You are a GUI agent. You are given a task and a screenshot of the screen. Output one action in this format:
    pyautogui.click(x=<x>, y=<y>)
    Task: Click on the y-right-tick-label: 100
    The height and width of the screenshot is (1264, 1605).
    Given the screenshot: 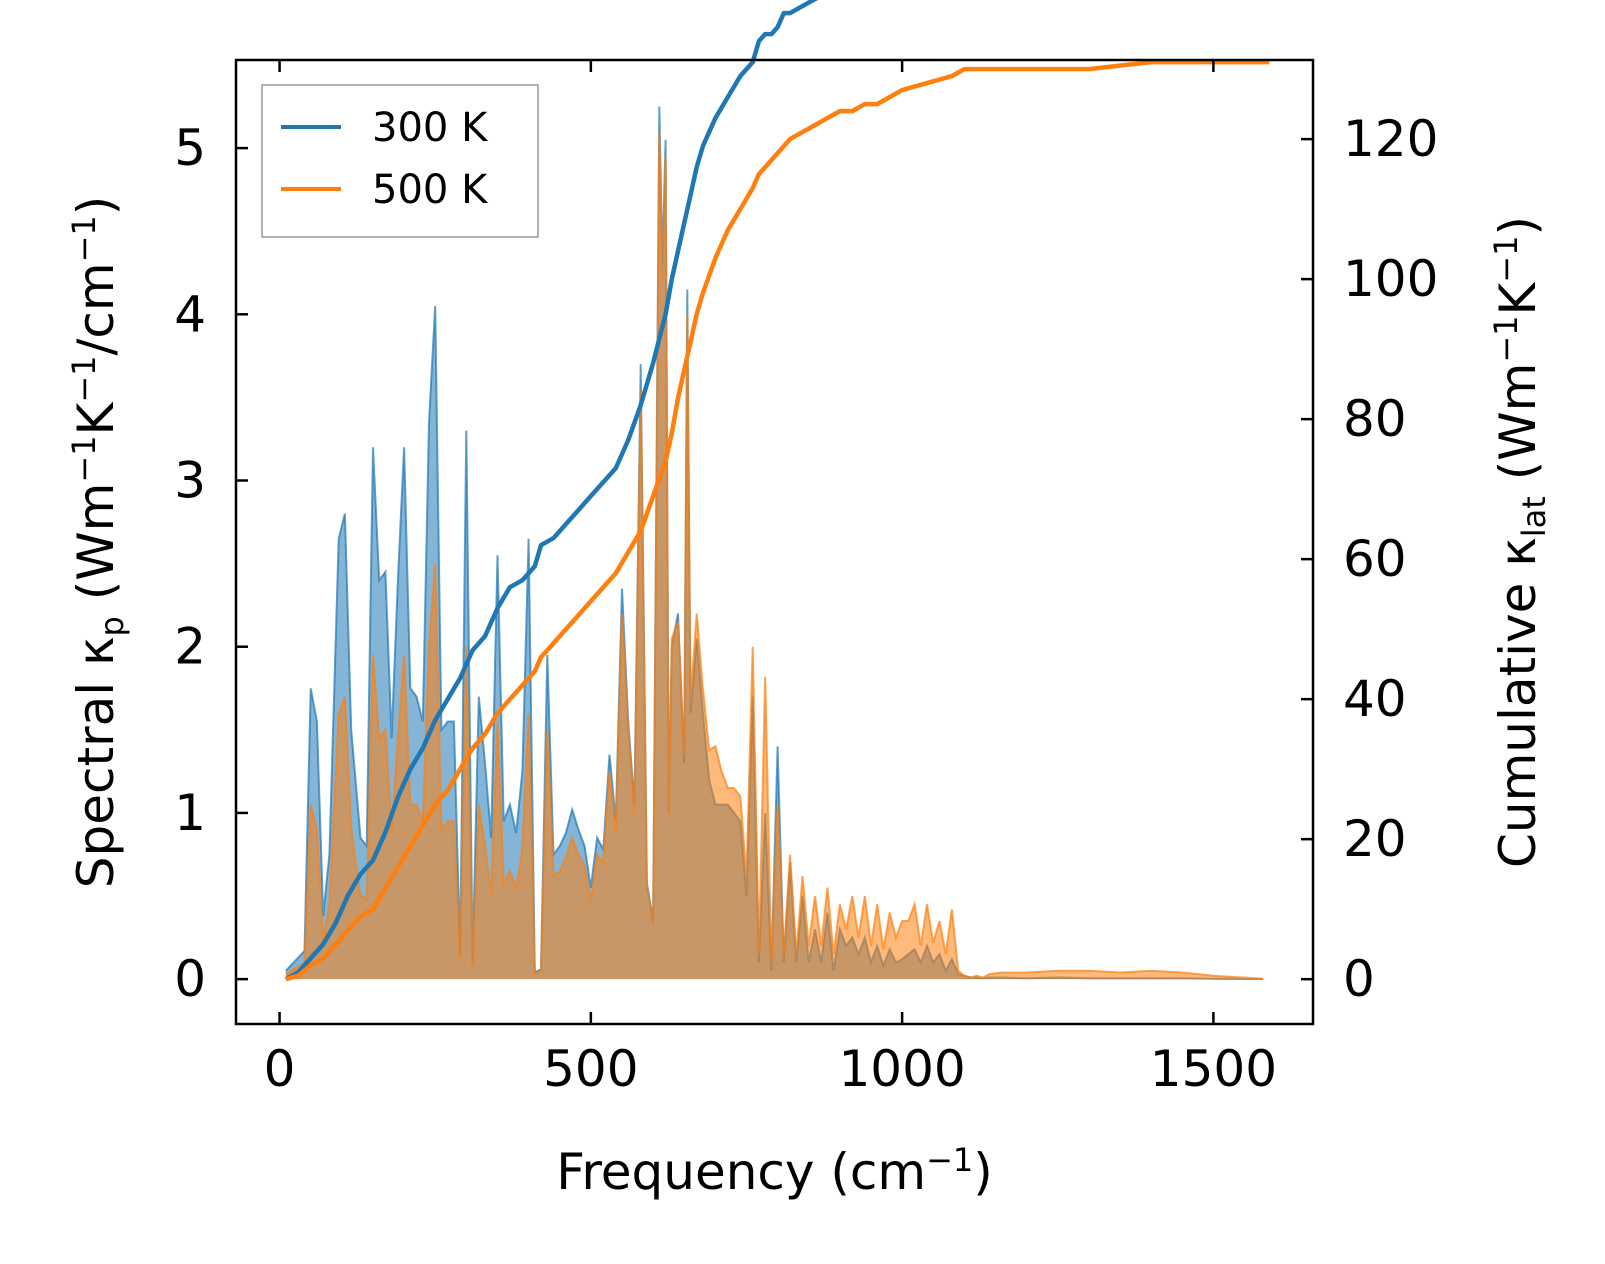 What is the action you would take?
    pyautogui.click(x=1390, y=279)
    